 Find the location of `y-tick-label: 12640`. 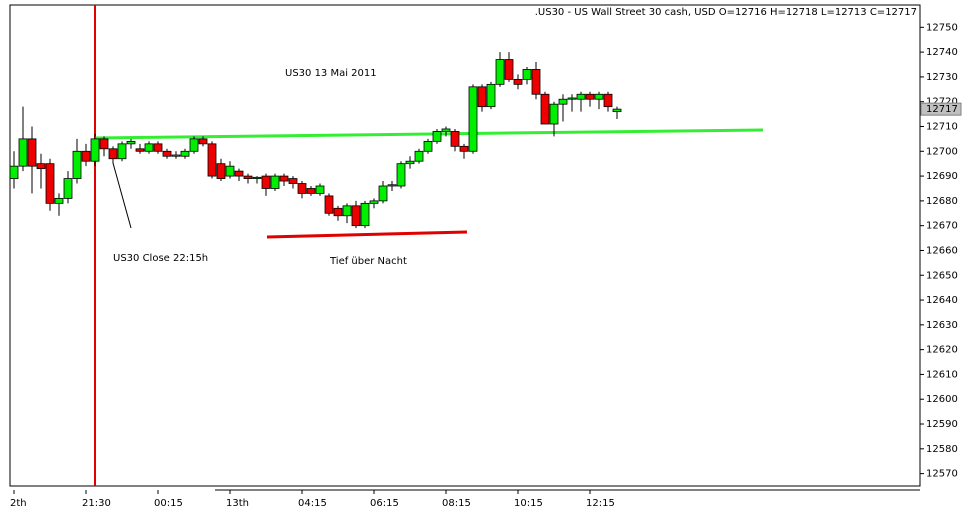

y-tick-label: 12640 is located at coordinates (942, 300).